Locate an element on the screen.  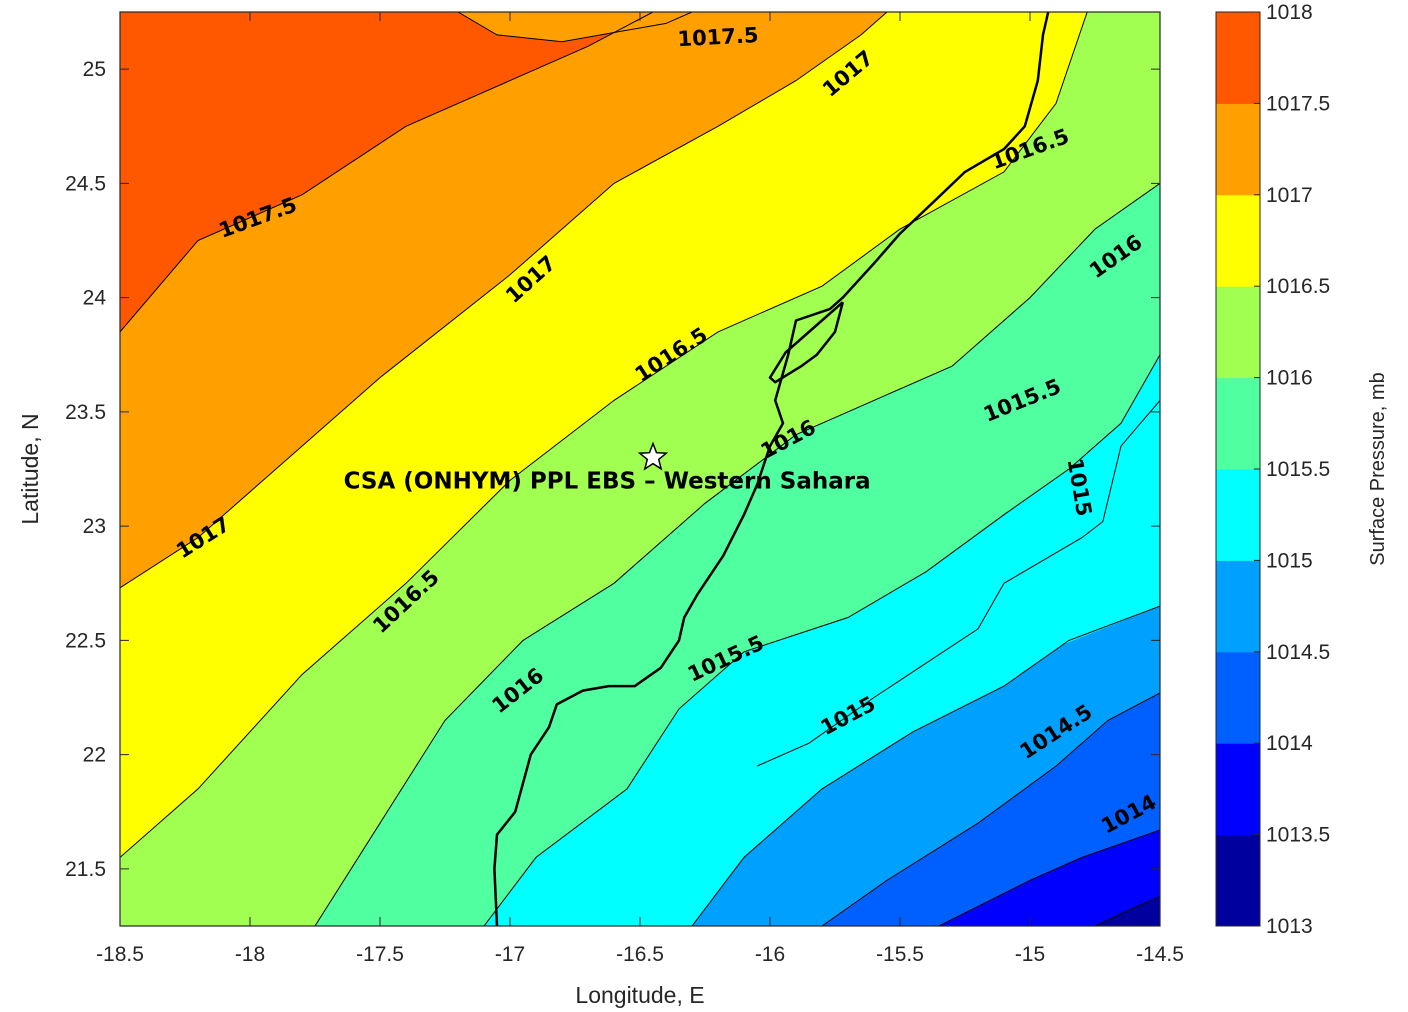
star-icon is located at coordinates (653, 456).